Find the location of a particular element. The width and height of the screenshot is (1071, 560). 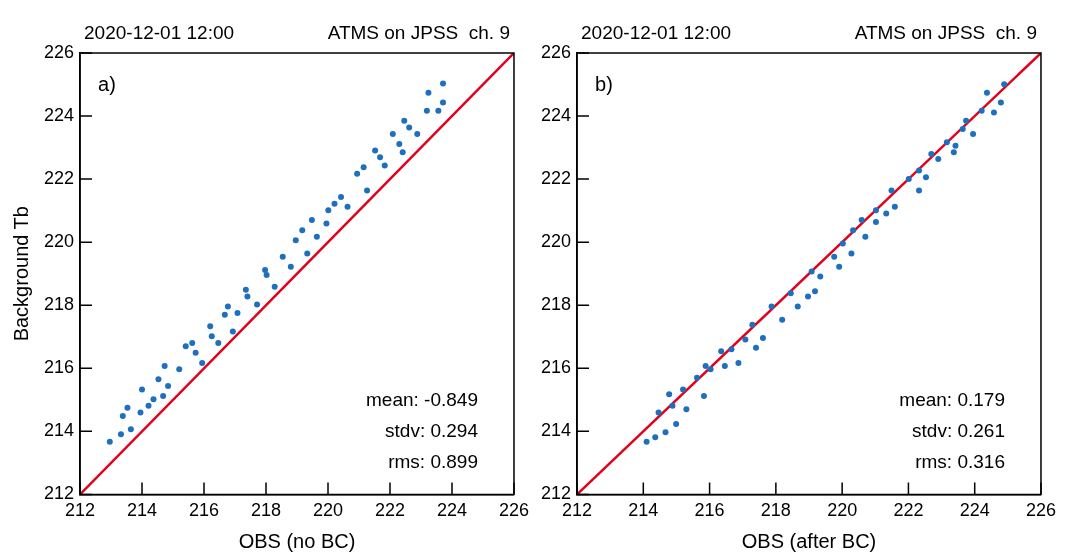

x-tick-label: 224 is located at coordinates (974, 510).